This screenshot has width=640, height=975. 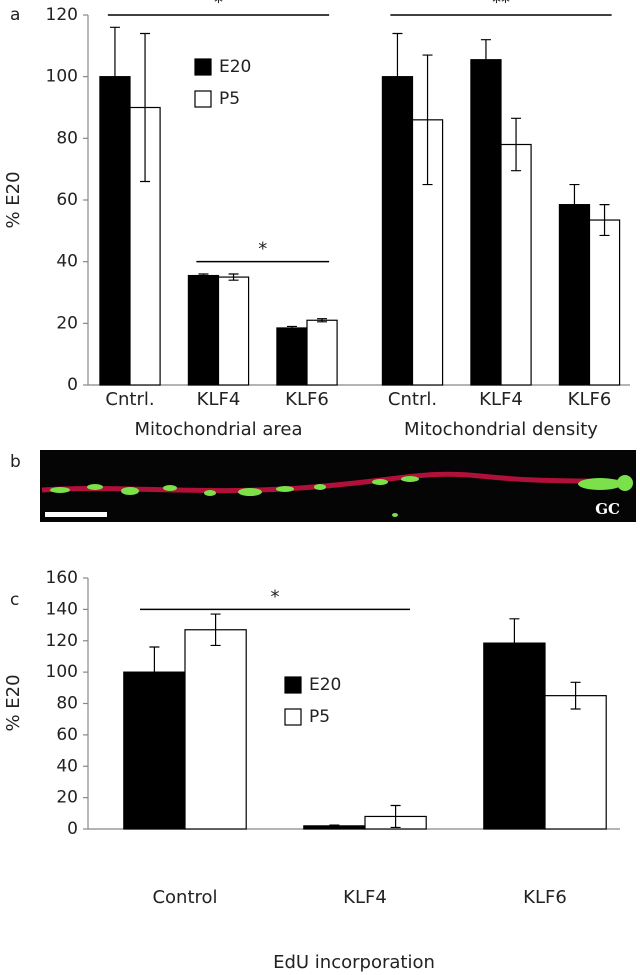 I want to click on significance-label: **, so click(x=501, y=6).